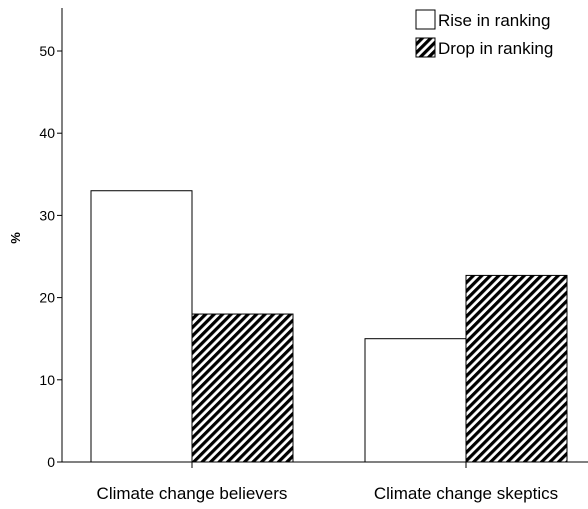 The height and width of the screenshot is (509, 588). Describe the element at coordinates (51, 462) in the screenshot. I see `y-tick-label: 0` at that location.